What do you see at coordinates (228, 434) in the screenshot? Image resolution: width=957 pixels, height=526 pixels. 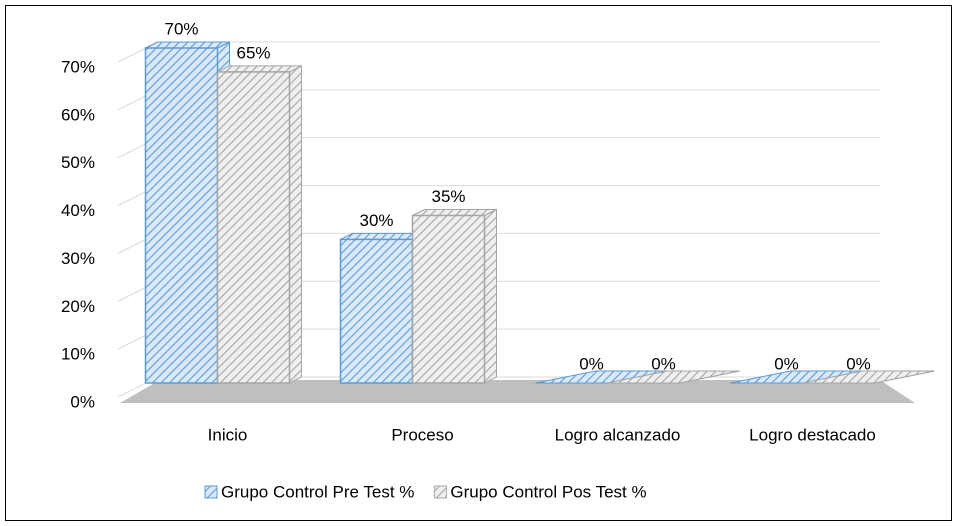 I see `x-tick-label: Inicio` at bounding box center [228, 434].